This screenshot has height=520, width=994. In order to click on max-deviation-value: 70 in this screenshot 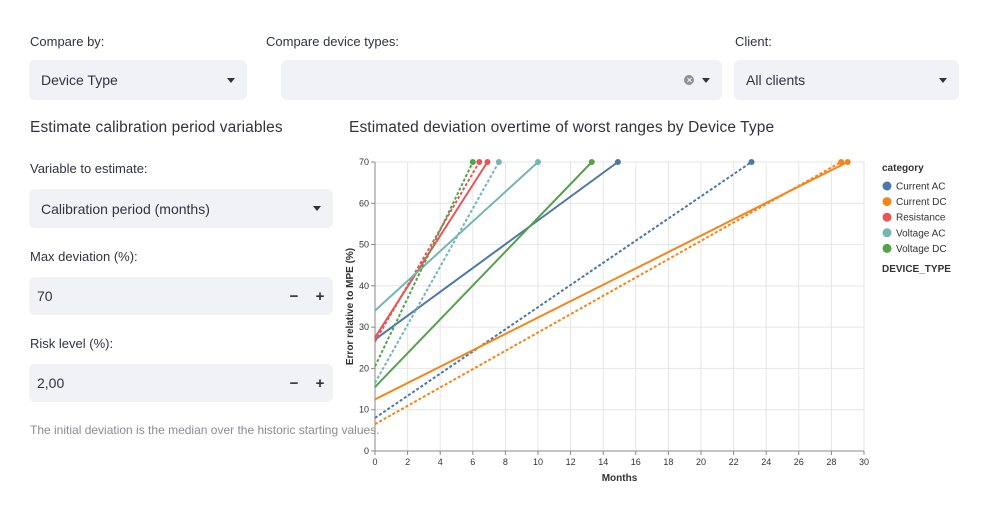, I will do `click(45, 296)`.